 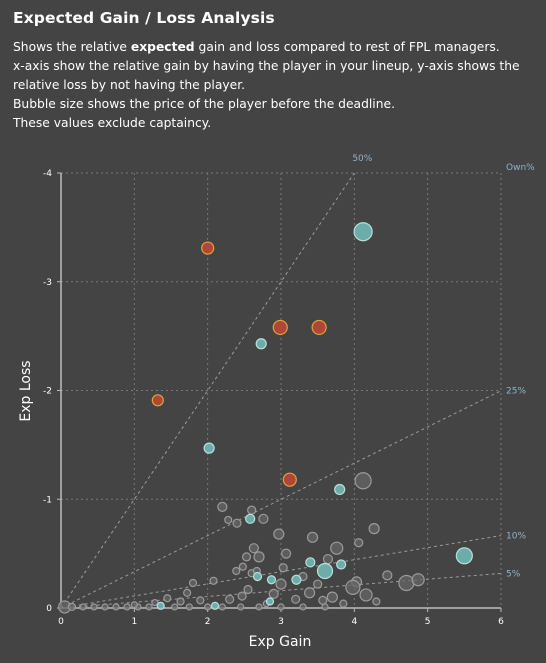 I want to click on y-tick-label: -3, so click(x=47, y=283).